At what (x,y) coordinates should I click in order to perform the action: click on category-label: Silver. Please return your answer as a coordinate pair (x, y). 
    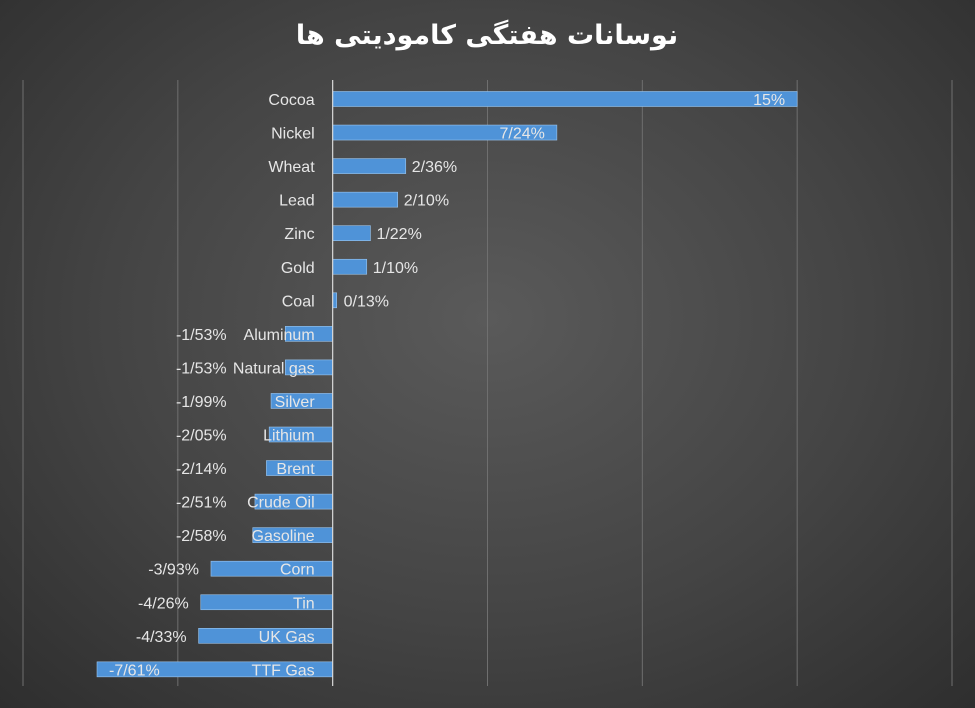
    Looking at the image, I should click on (295, 402).